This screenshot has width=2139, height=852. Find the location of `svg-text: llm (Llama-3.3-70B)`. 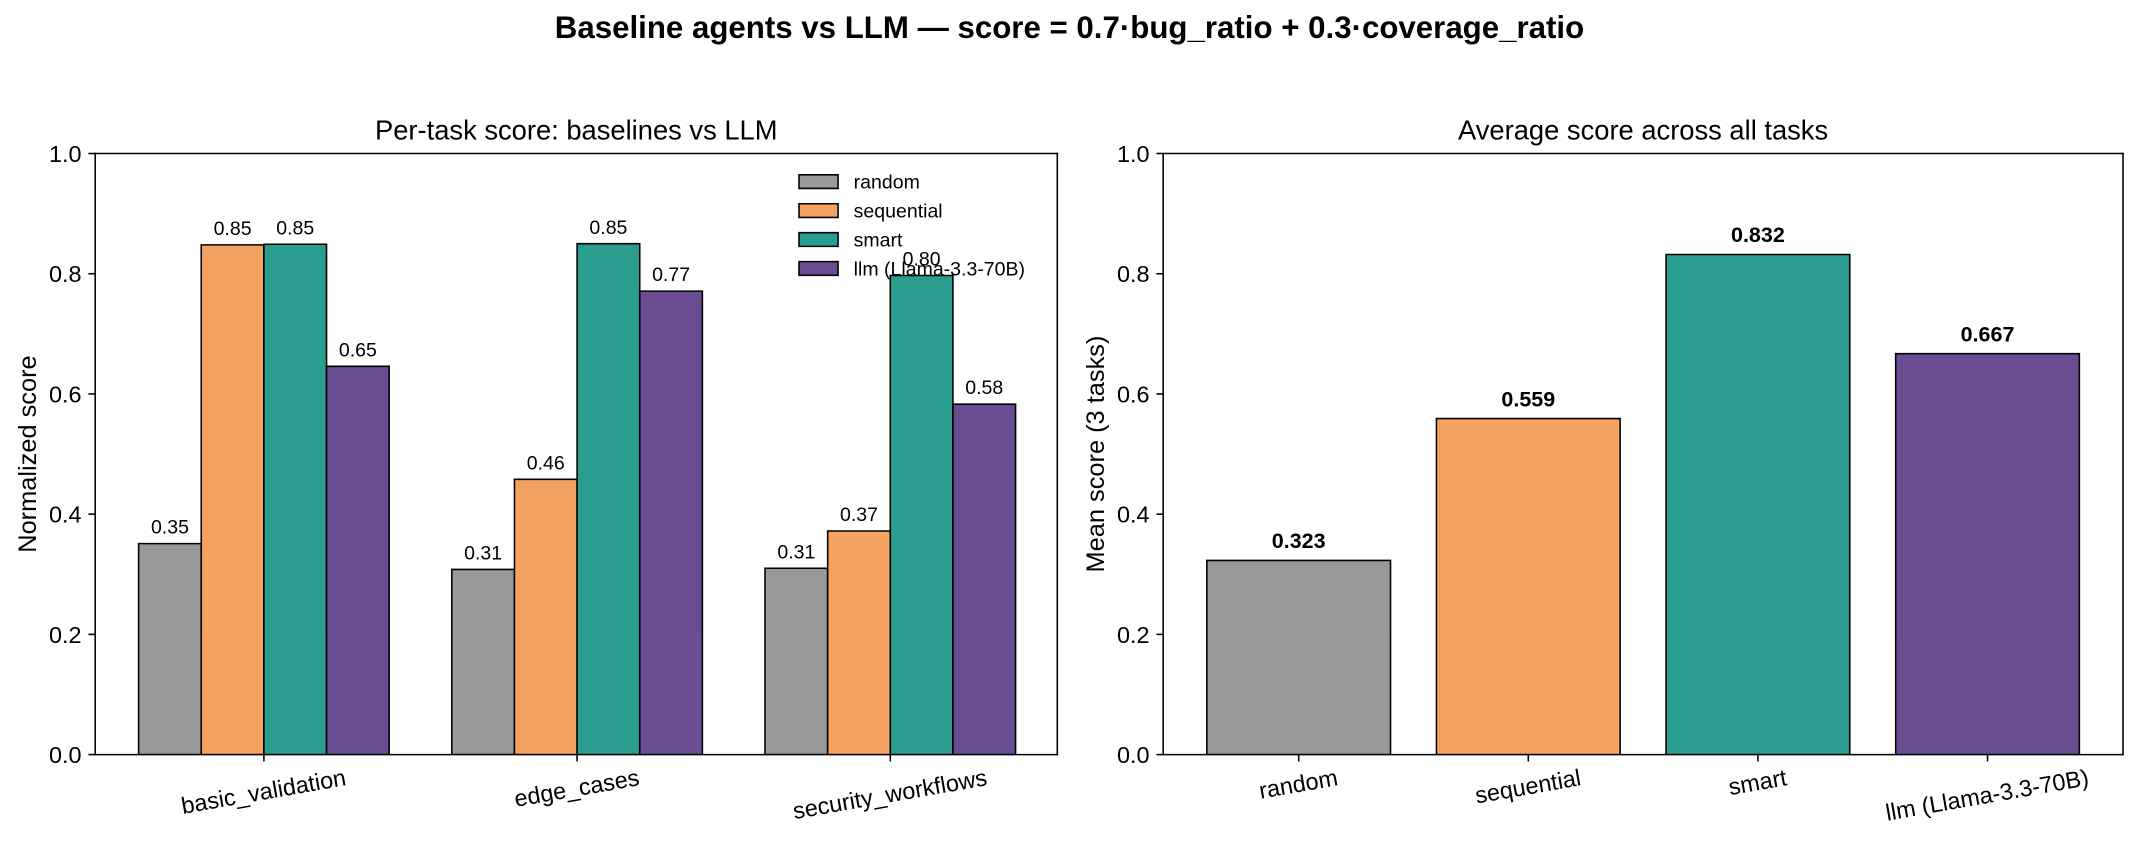

svg-text: llm (Llama-3.3-70B) is located at coordinates (939, 269).